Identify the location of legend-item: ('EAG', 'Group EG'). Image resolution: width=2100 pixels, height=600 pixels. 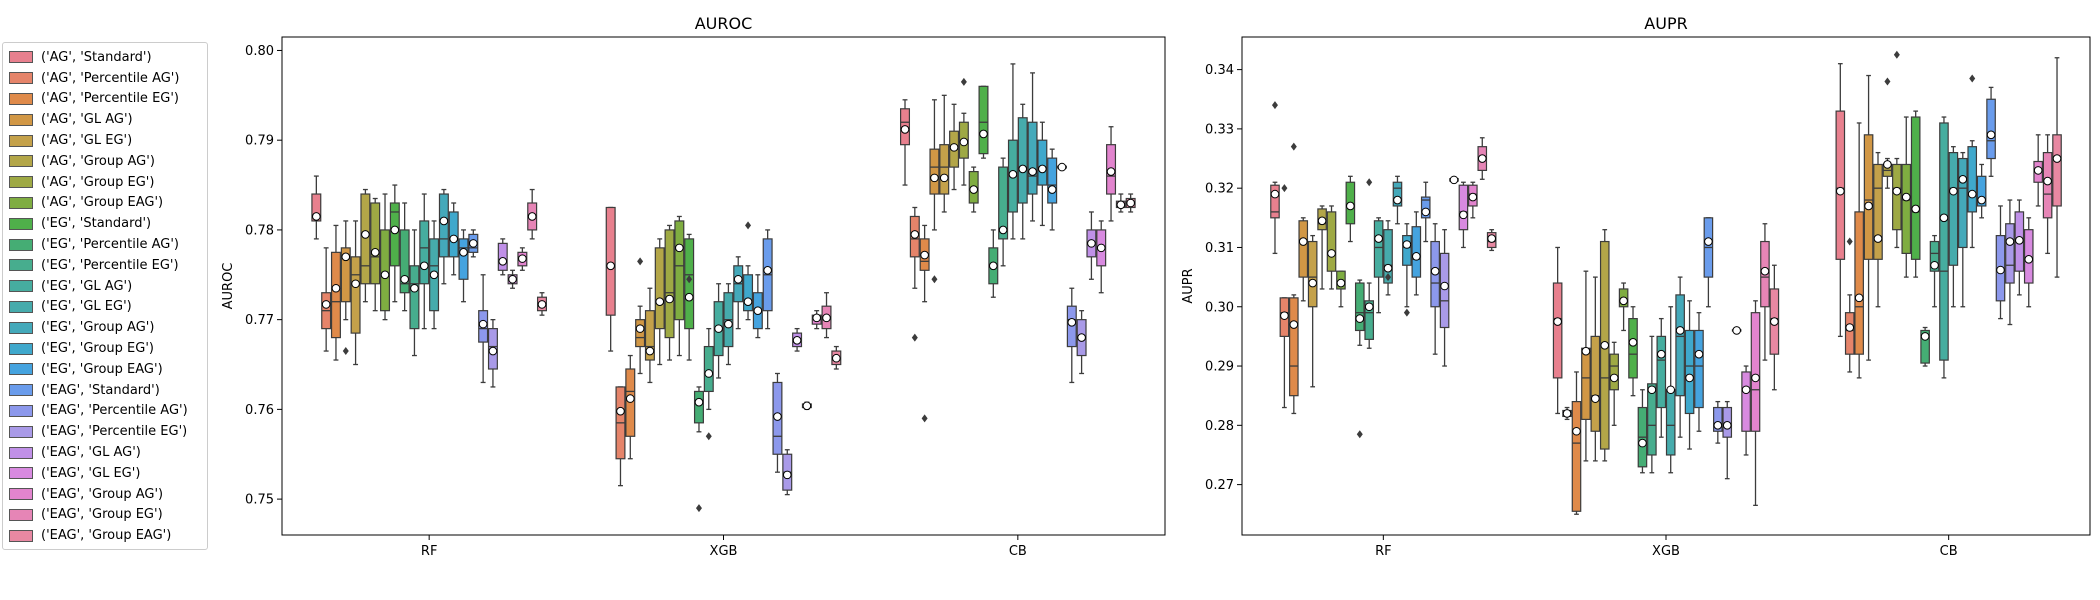
(105, 515).